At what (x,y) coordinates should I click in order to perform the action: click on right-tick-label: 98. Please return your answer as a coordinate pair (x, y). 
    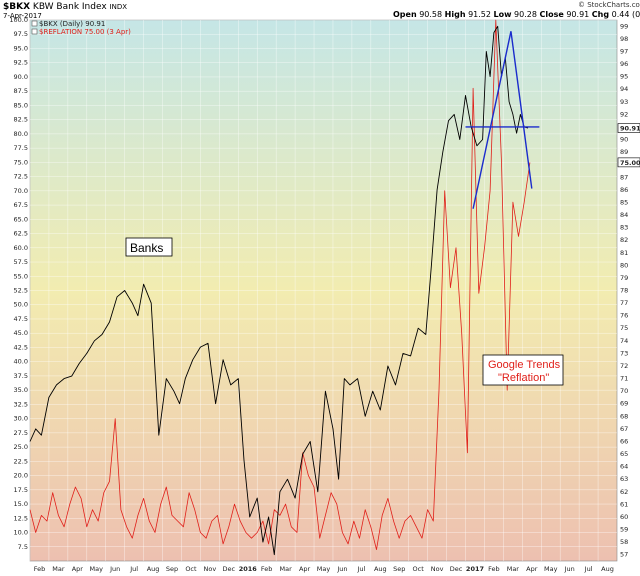
    Looking at the image, I should click on (624, 39).